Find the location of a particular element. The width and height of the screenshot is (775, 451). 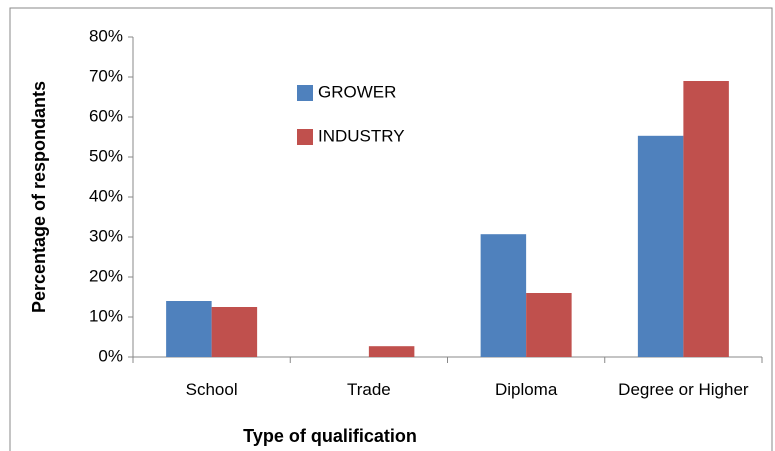

y-axis-title: Percentage of respondants is located at coordinates (39, 197).